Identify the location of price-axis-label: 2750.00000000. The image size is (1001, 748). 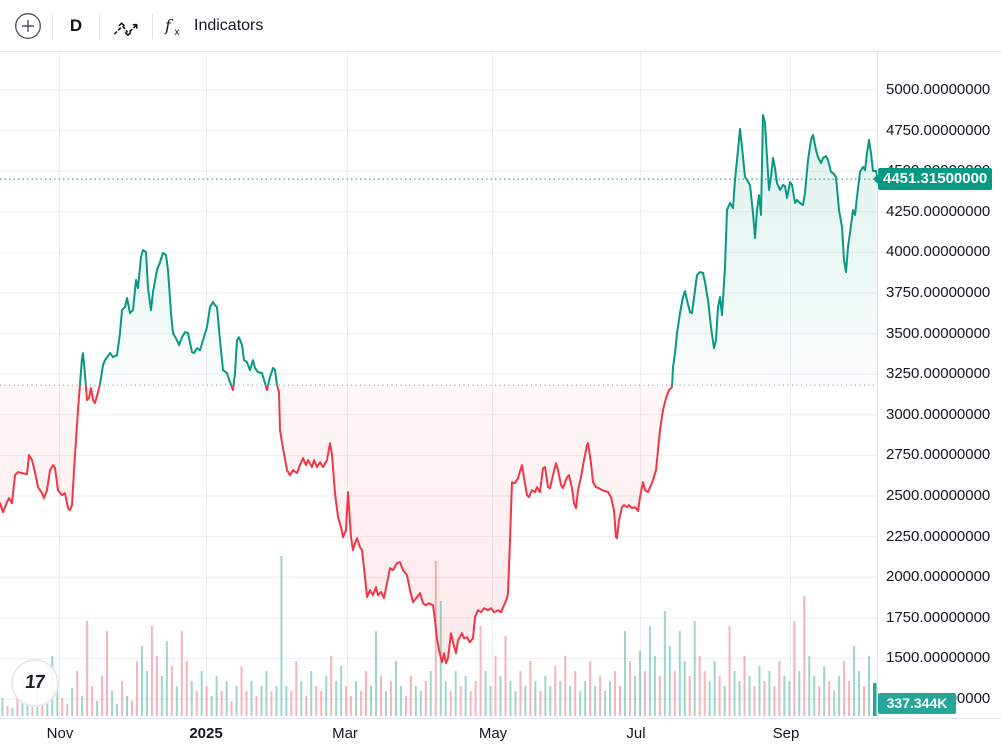
(938, 455).